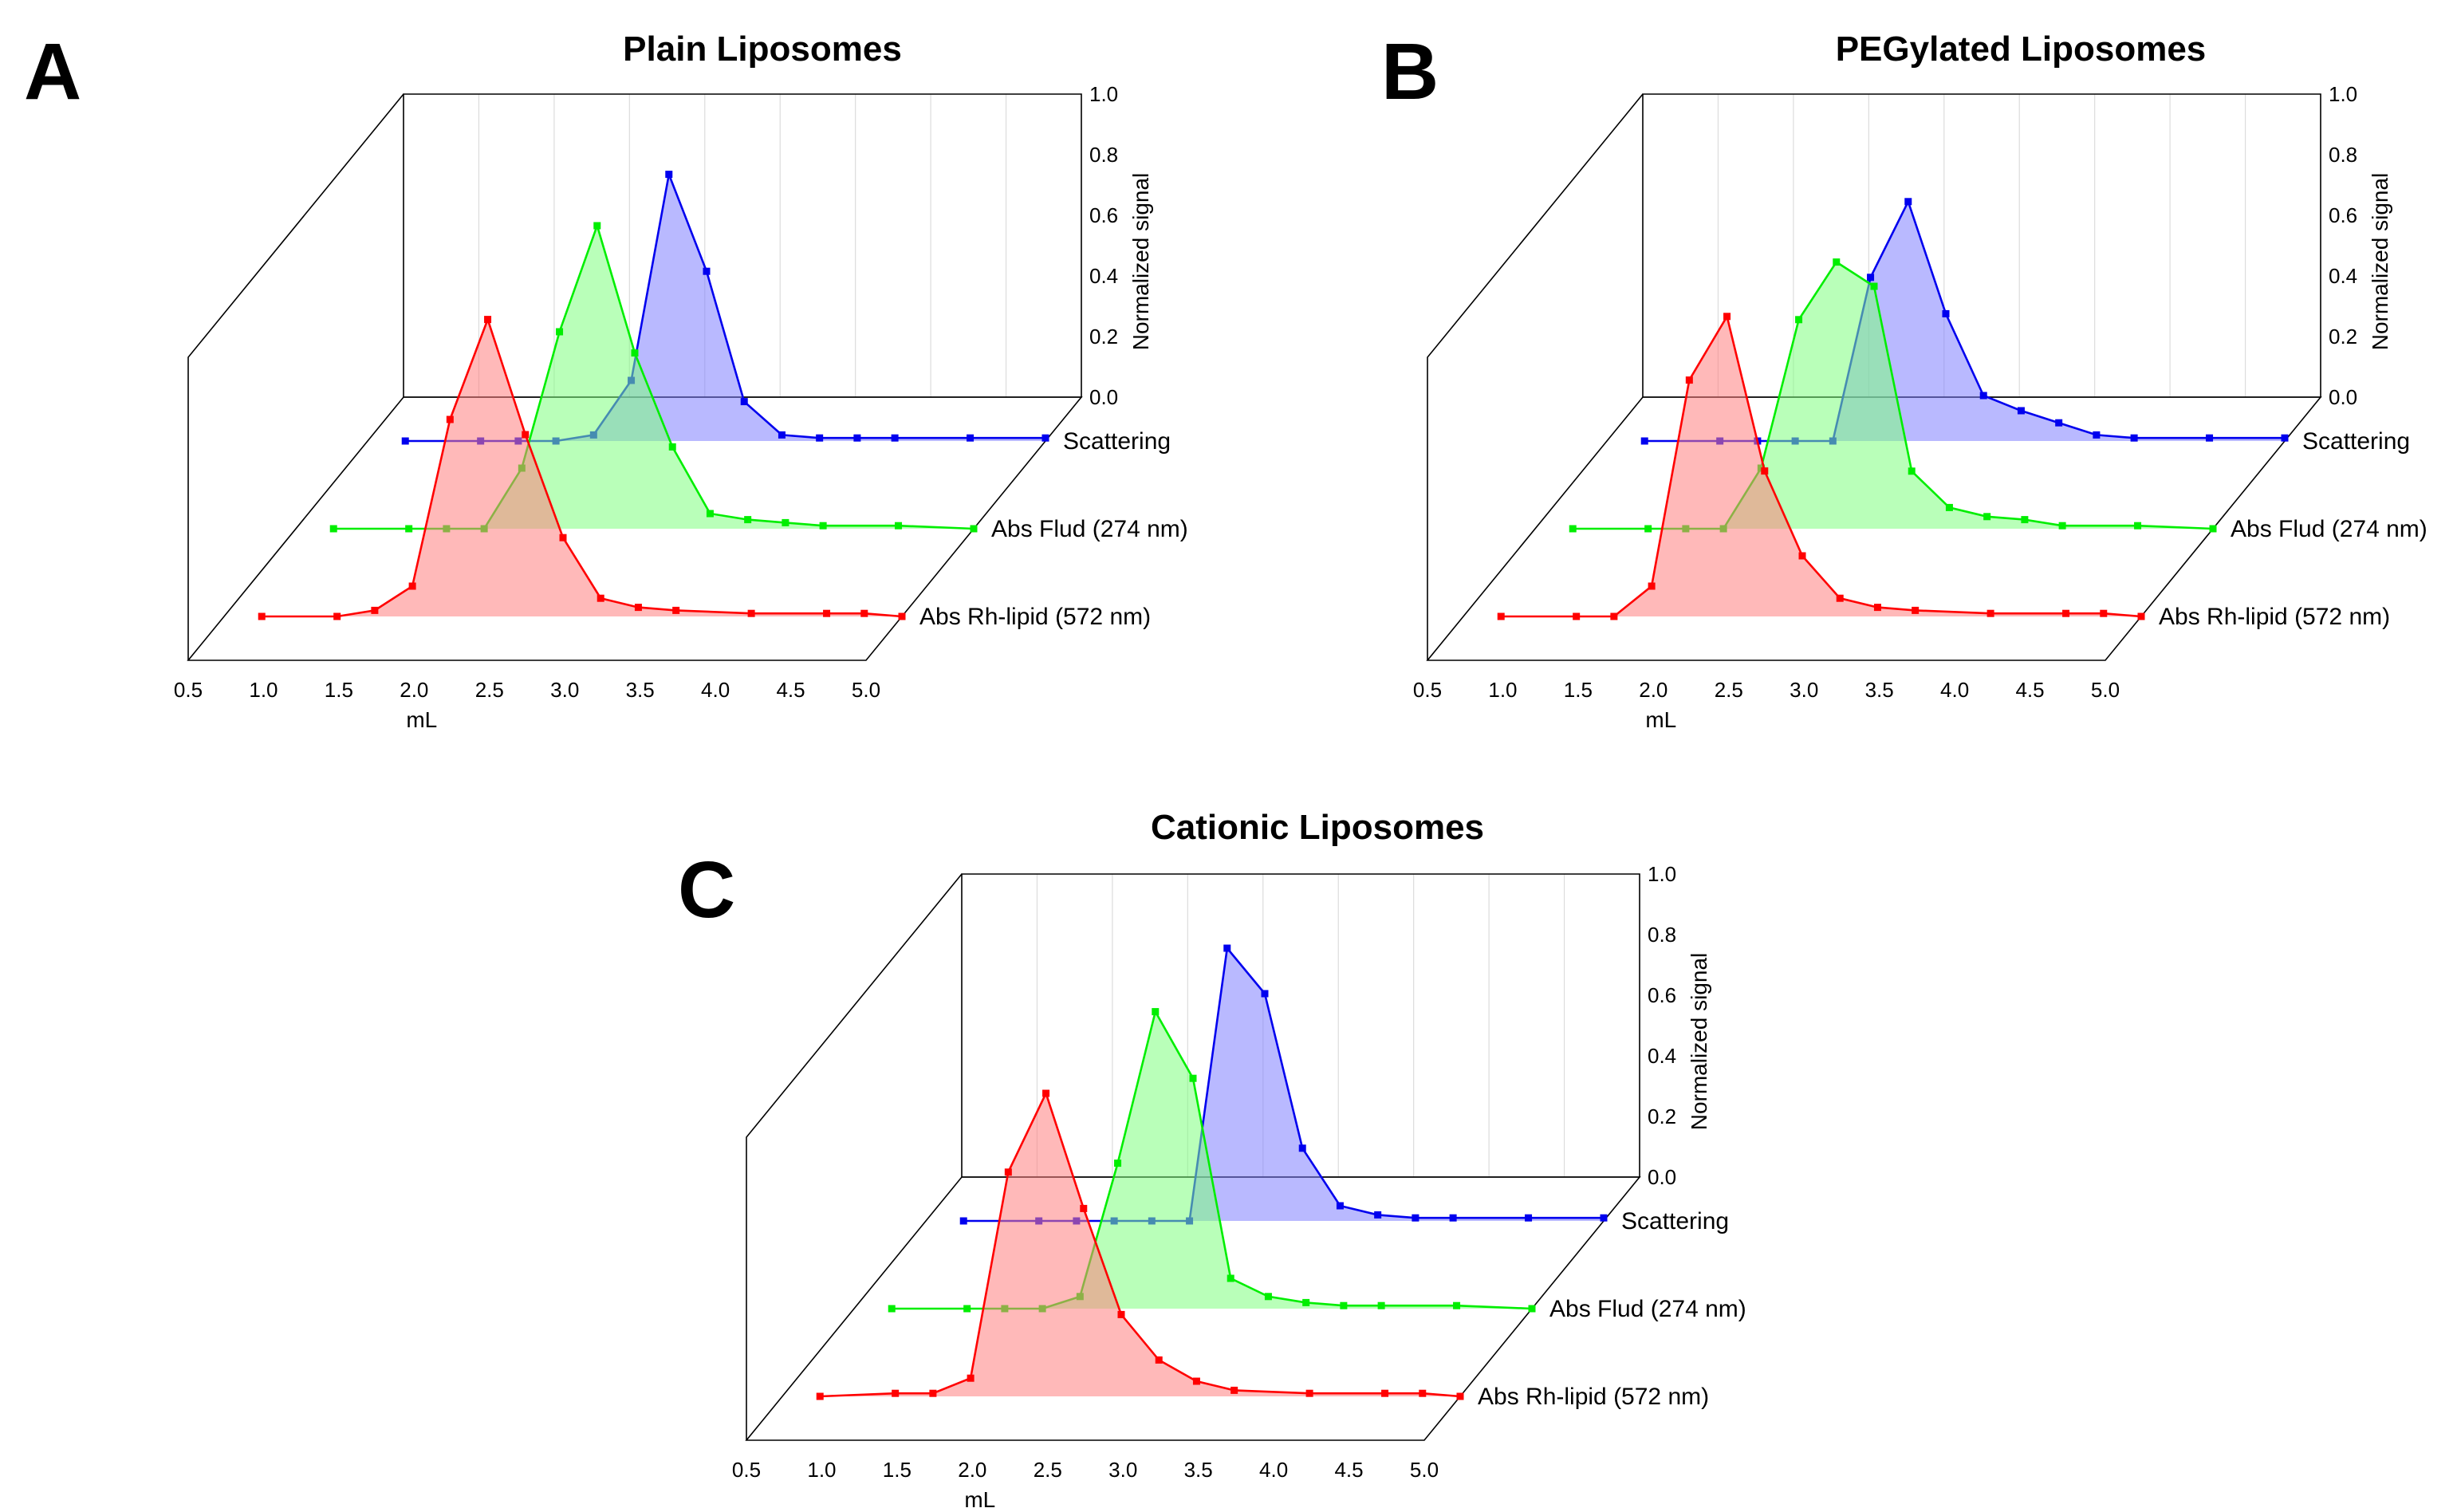  Describe the element at coordinates (2343, 336) in the screenshot. I see `z-tick-label: 0.2` at that location.